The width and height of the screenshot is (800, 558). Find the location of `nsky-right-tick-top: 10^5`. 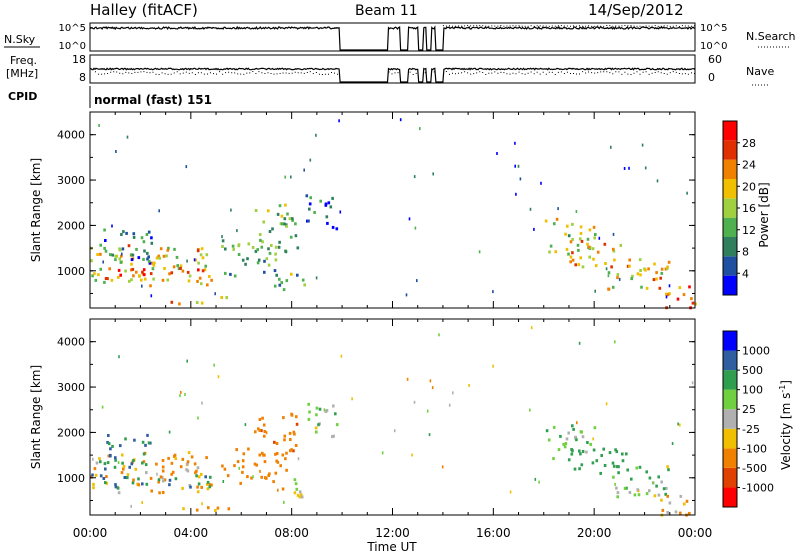

nsky-right-tick-top: 10^5 is located at coordinates (713, 28).